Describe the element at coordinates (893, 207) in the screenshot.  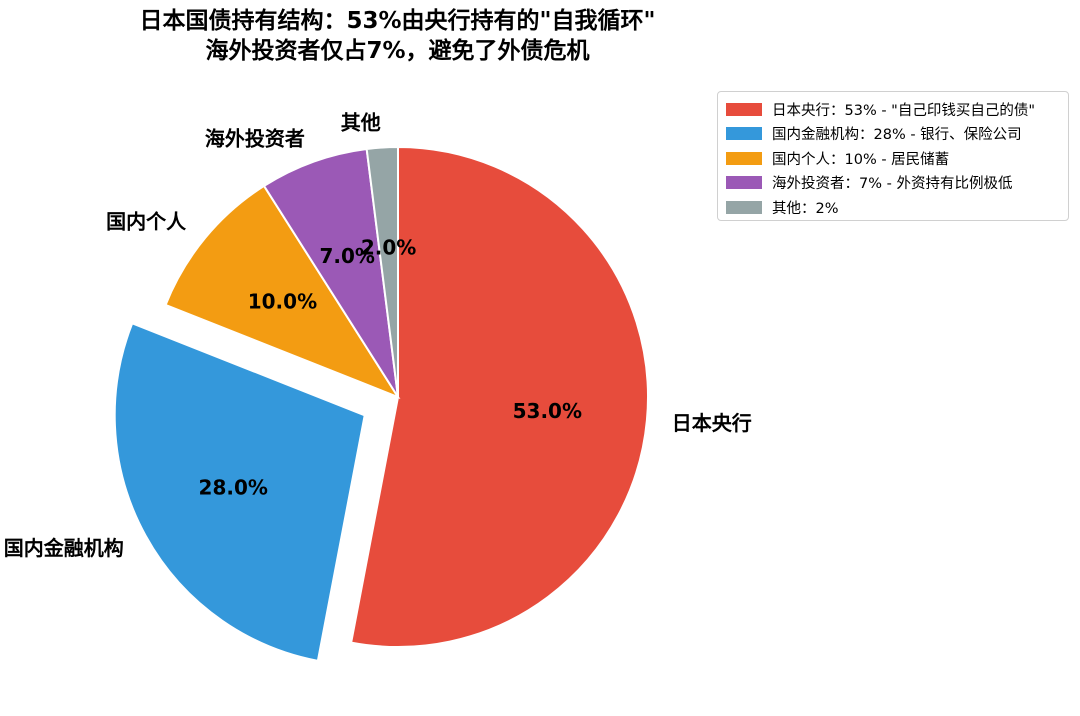
I see `legend-item-5: 其他：2%` at that location.